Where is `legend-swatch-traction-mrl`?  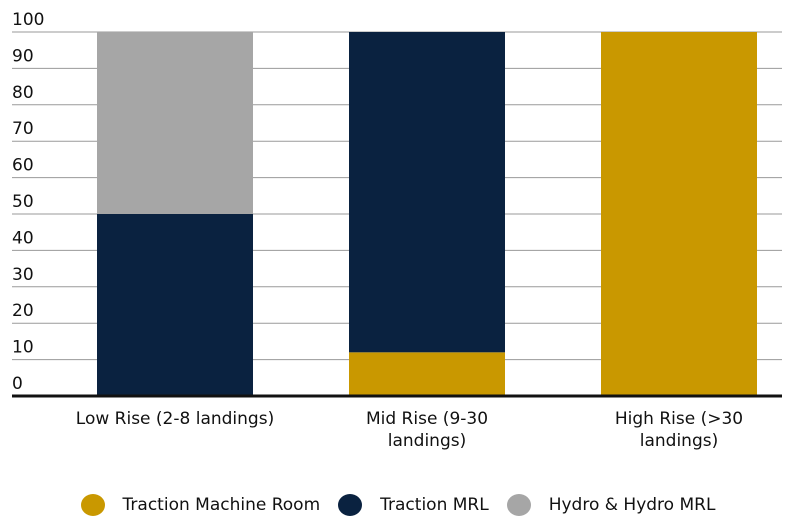 legend-swatch-traction-mrl is located at coordinates (350, 505).